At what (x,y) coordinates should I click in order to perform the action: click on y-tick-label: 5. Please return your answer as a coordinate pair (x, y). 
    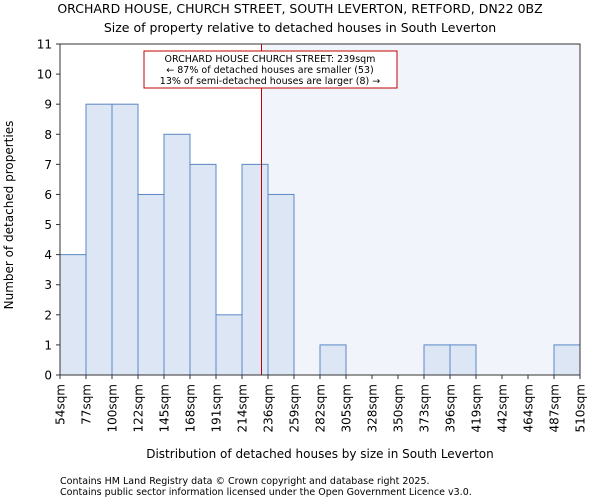
    Looking at the image, I should click on (48, 225).